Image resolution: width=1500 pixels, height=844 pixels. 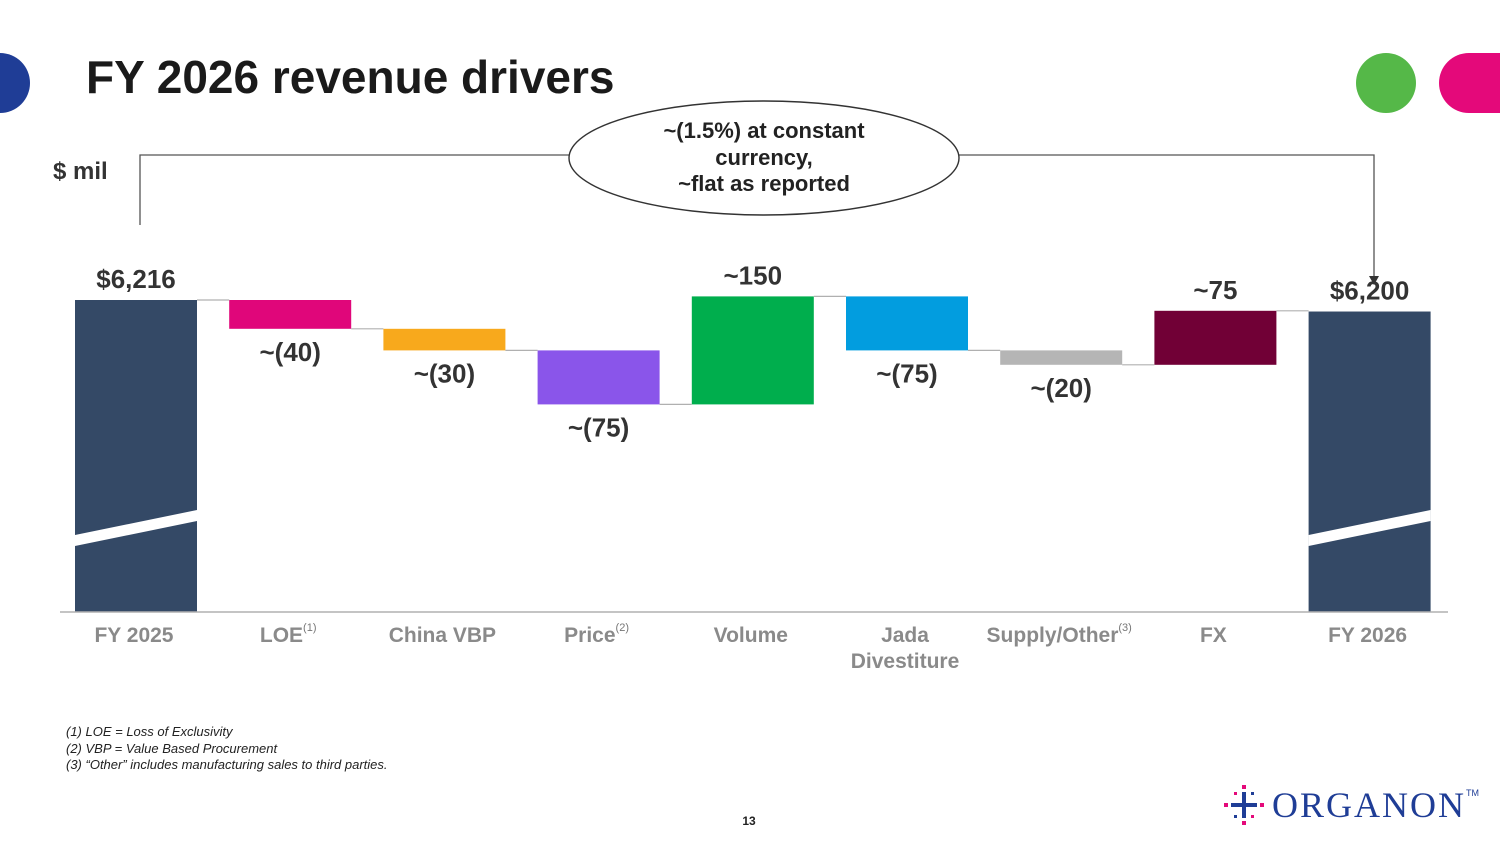 What do you see at coordinates (1215, 337) in the screenshot?
I see `bar-fx` at bounding box center [1215, 337].